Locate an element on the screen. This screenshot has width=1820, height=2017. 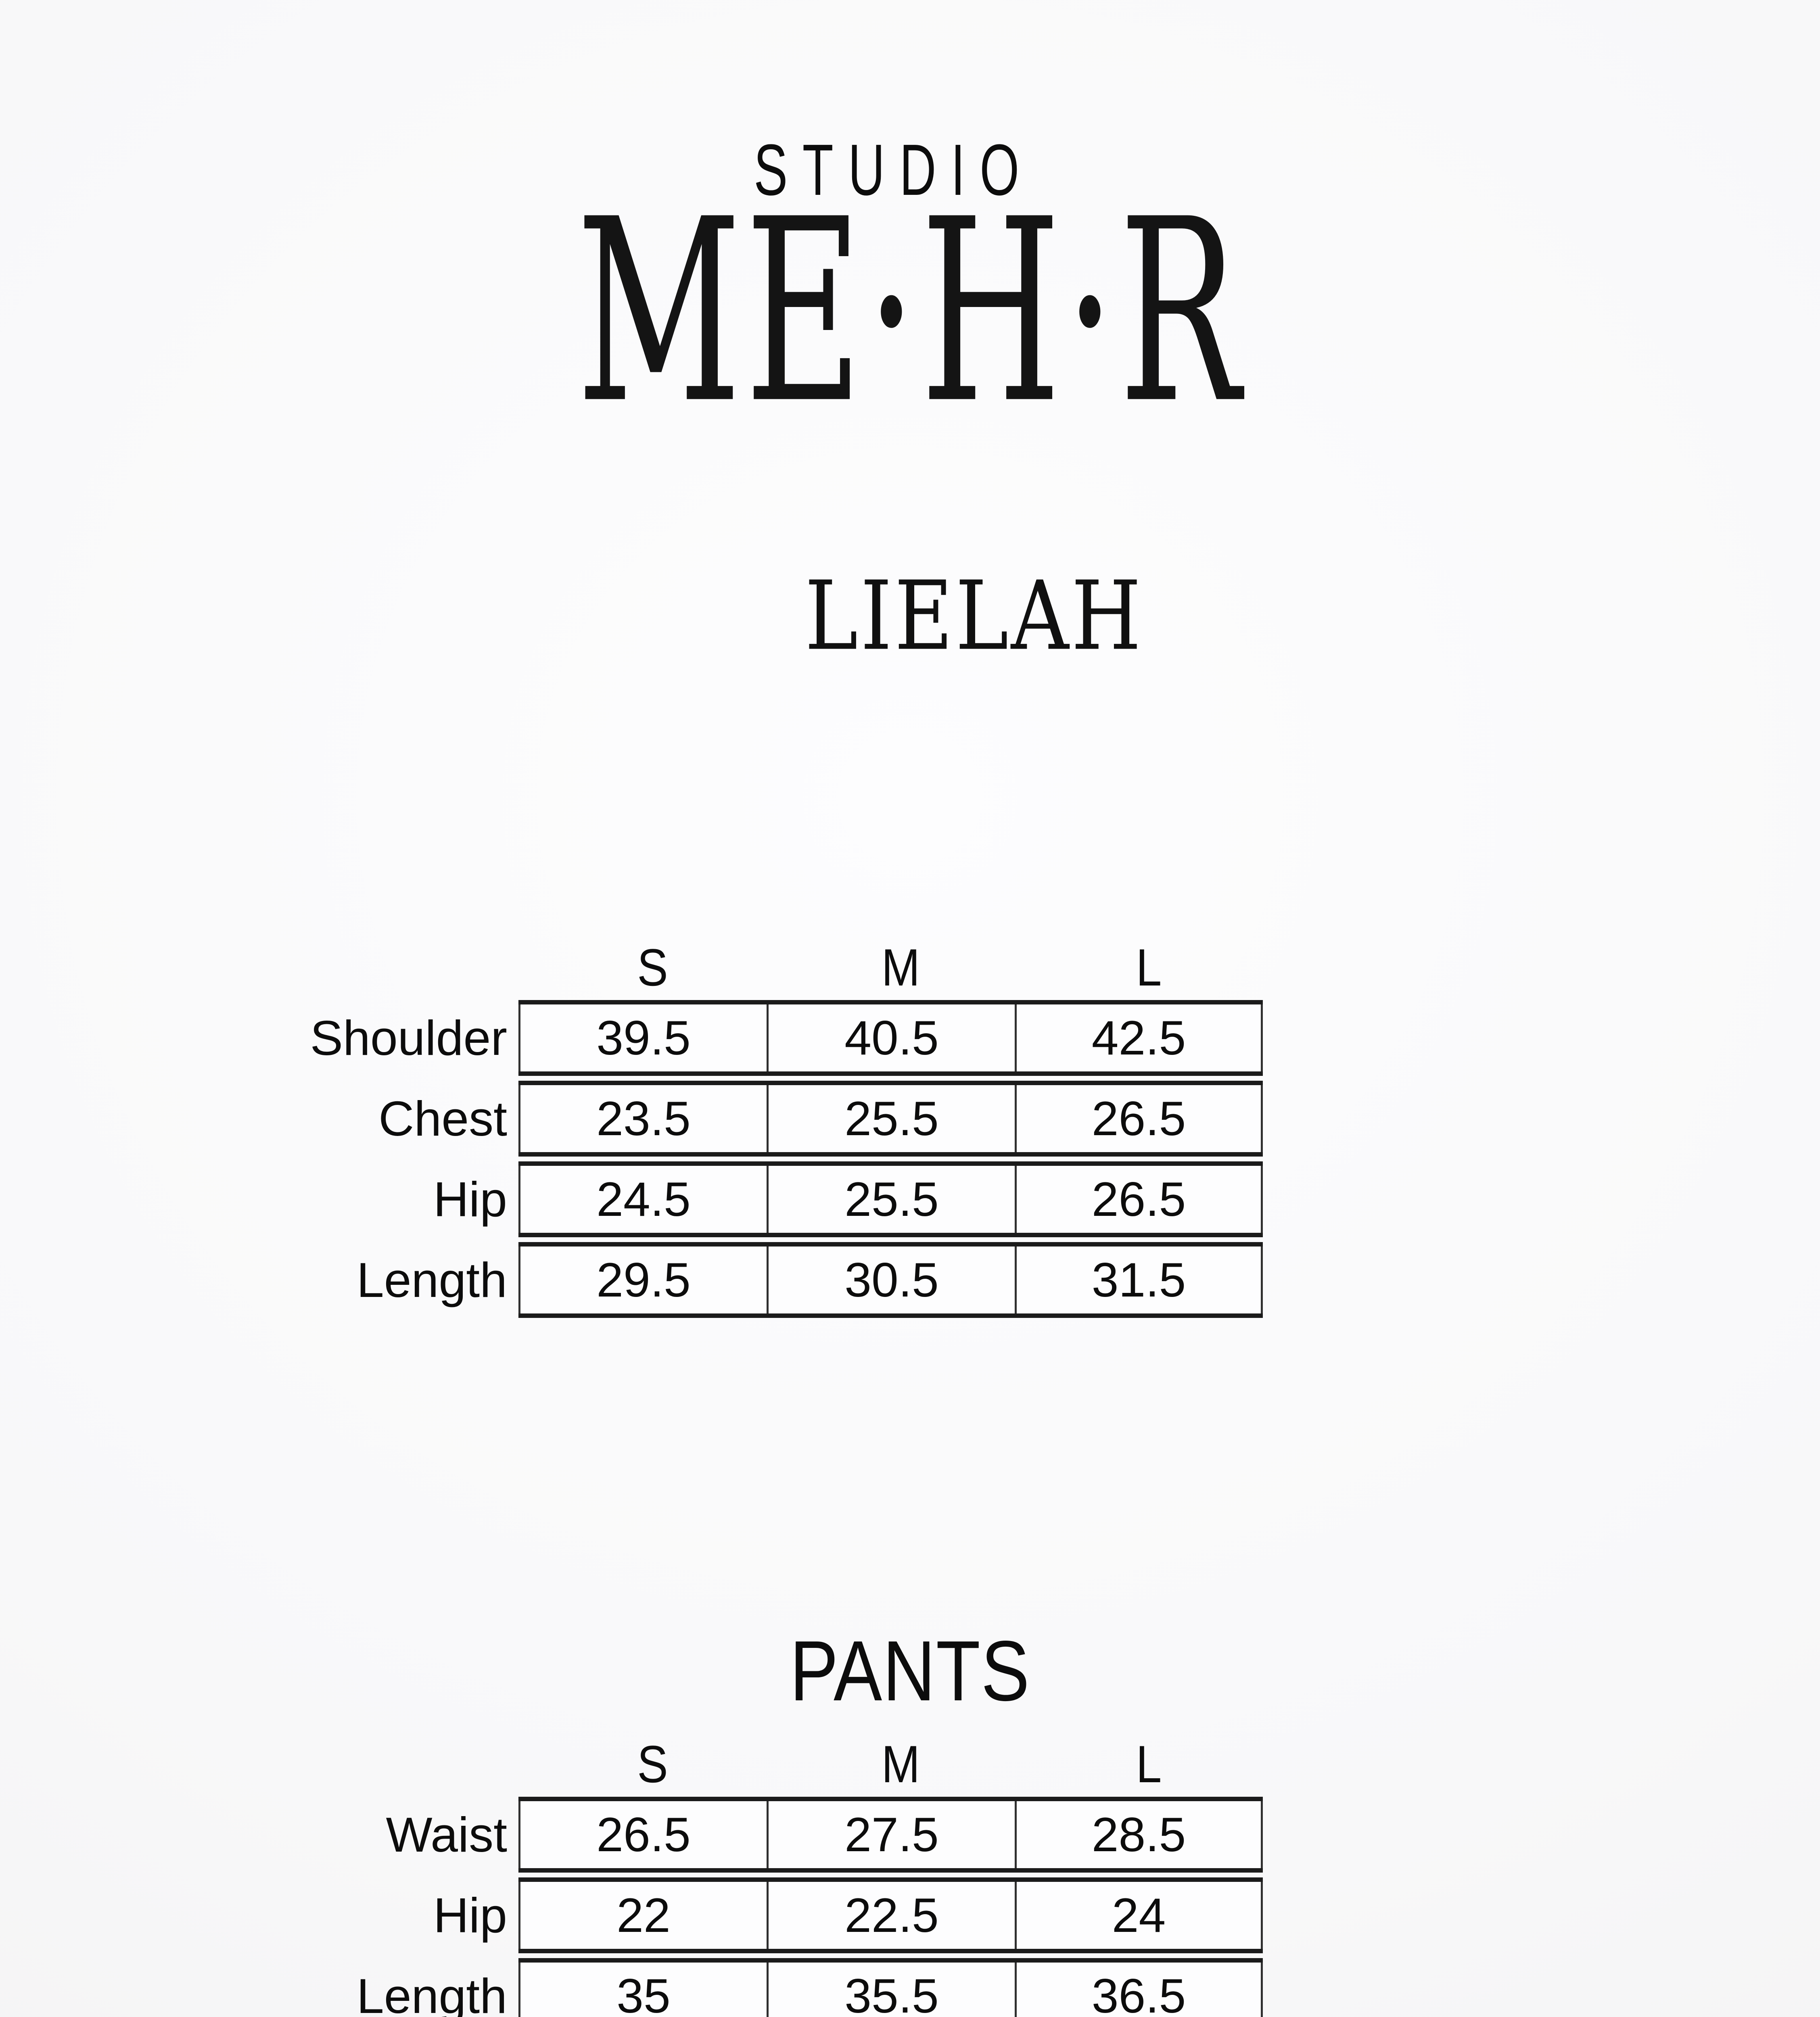
row-cells-waist: 26.5 27.5 28.5 is located at coordinates (891, 1834).